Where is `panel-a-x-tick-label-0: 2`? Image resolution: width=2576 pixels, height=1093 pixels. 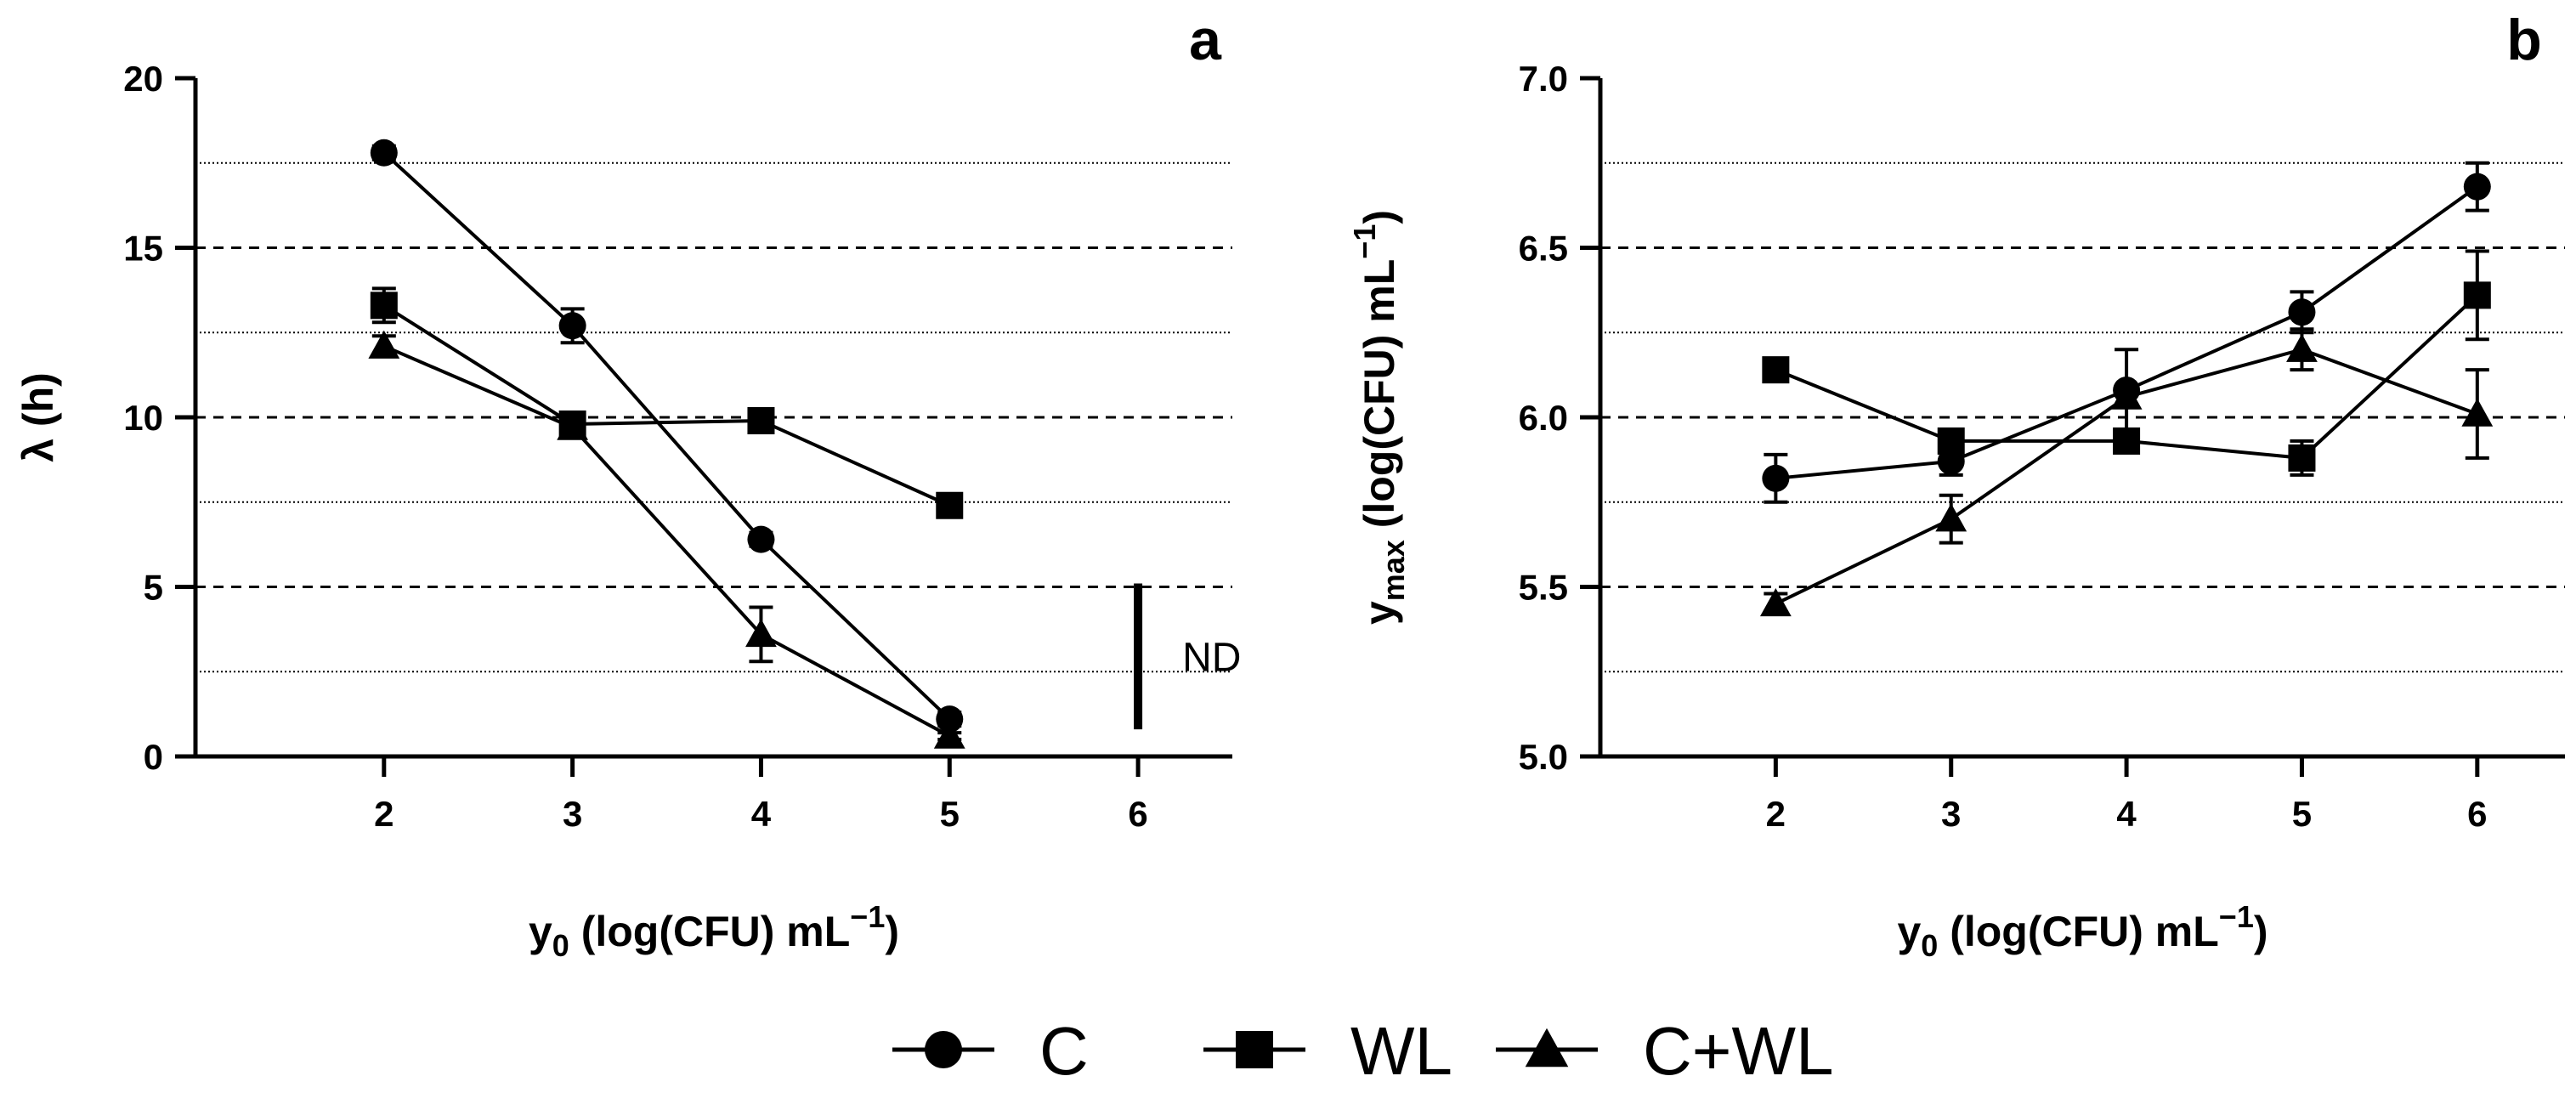 panel-a-x-tick-label-0: 2 is located at coordinates (383, 814).